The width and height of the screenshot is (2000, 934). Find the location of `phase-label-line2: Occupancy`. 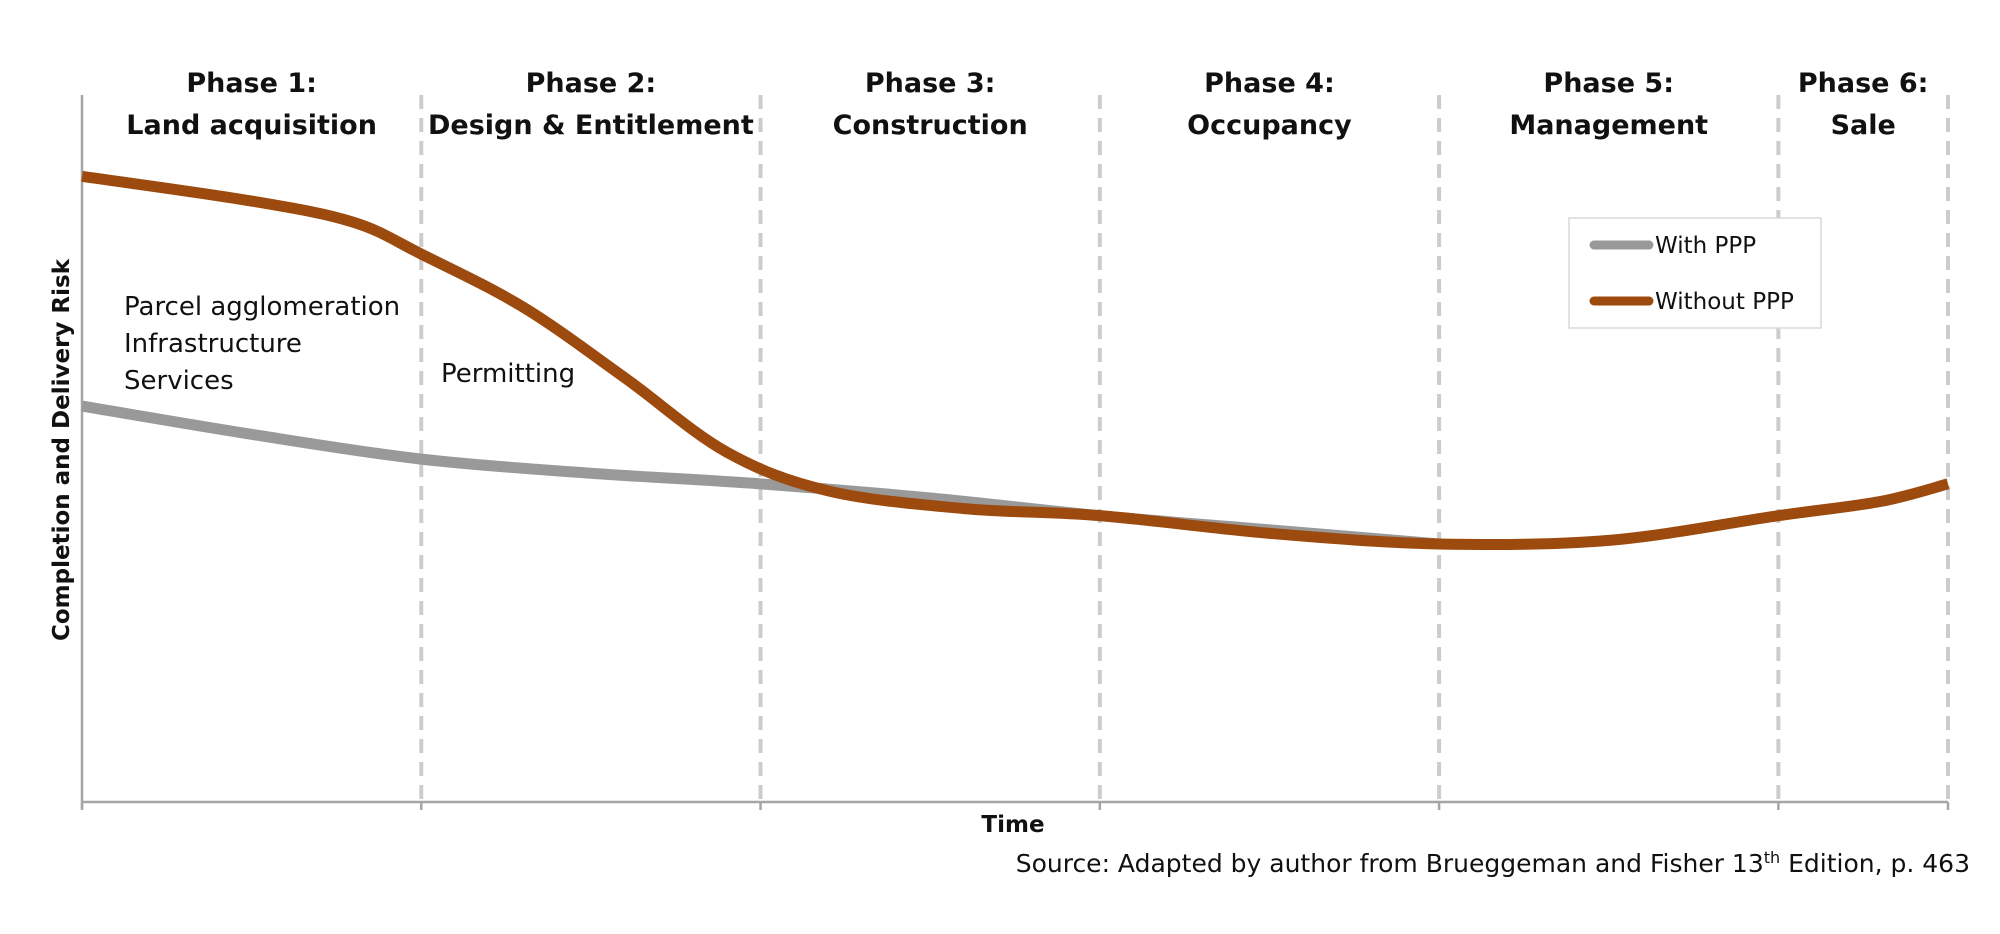

phase-label-line2: Occupancy is located at coordinates (1269, 125).